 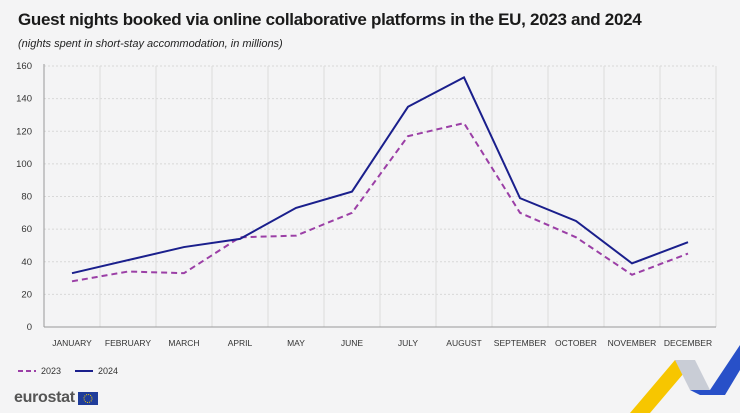 I want to click on x-tick-label: AUGUST, so click(x=463, y=343).